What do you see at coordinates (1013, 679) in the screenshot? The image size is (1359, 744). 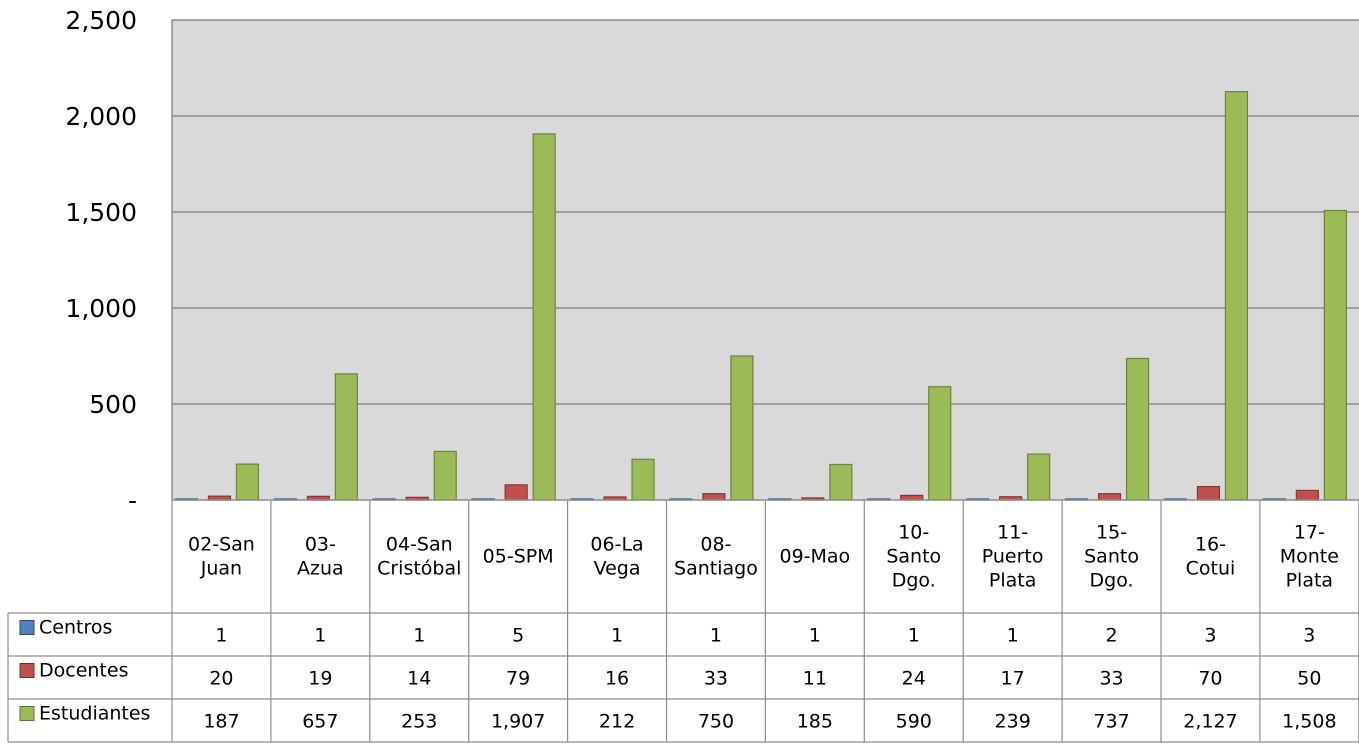 I see `data-label: 17` at bounding box center [1013, 679].